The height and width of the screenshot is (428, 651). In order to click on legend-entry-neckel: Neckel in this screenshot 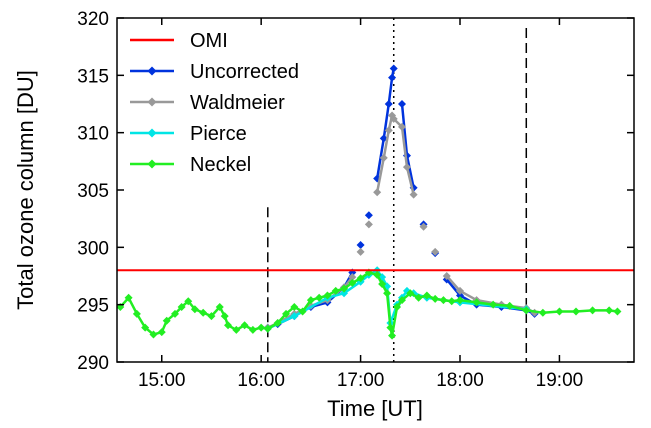, I will do `click(190, 165)`.